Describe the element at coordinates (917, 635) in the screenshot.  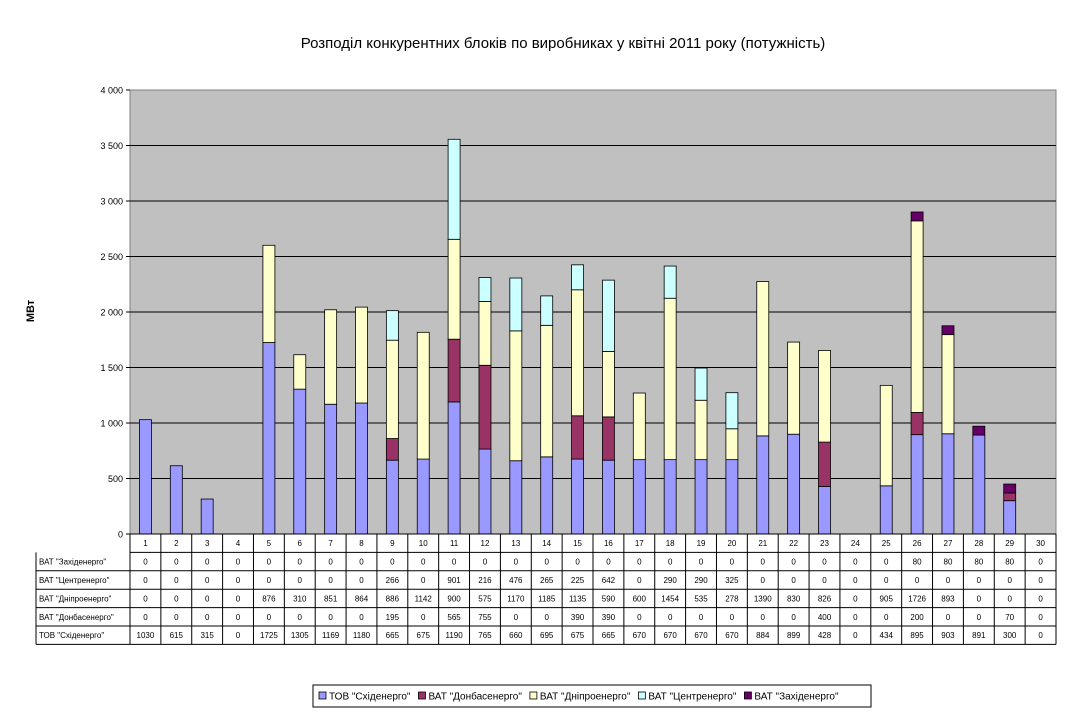
I see `table-cell: 895` at that location.